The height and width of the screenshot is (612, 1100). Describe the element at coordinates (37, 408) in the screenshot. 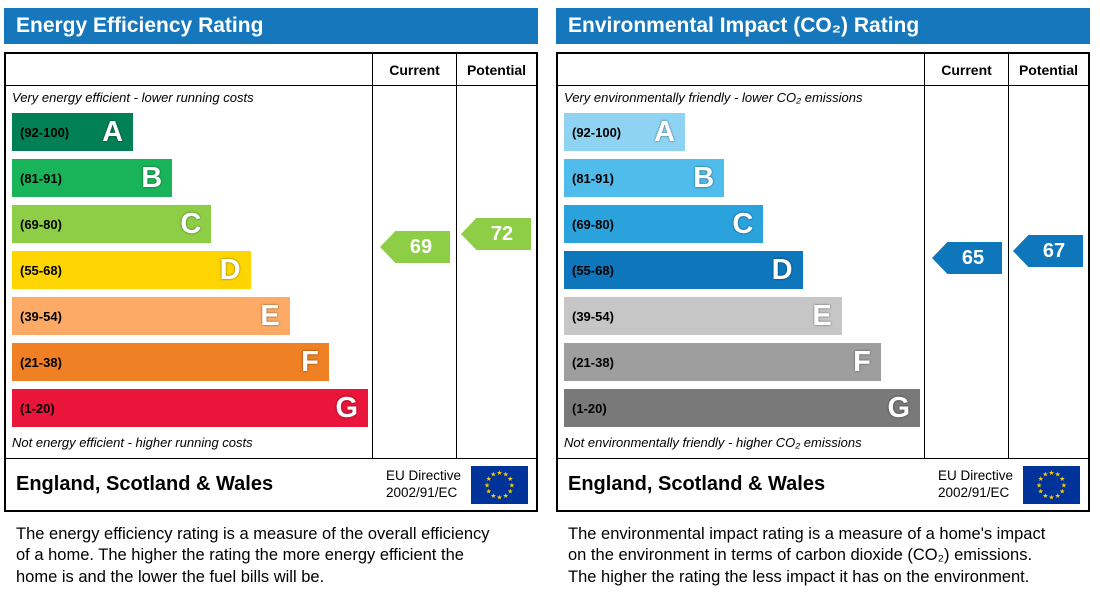

I see `band-range: (1-20)` at that location.